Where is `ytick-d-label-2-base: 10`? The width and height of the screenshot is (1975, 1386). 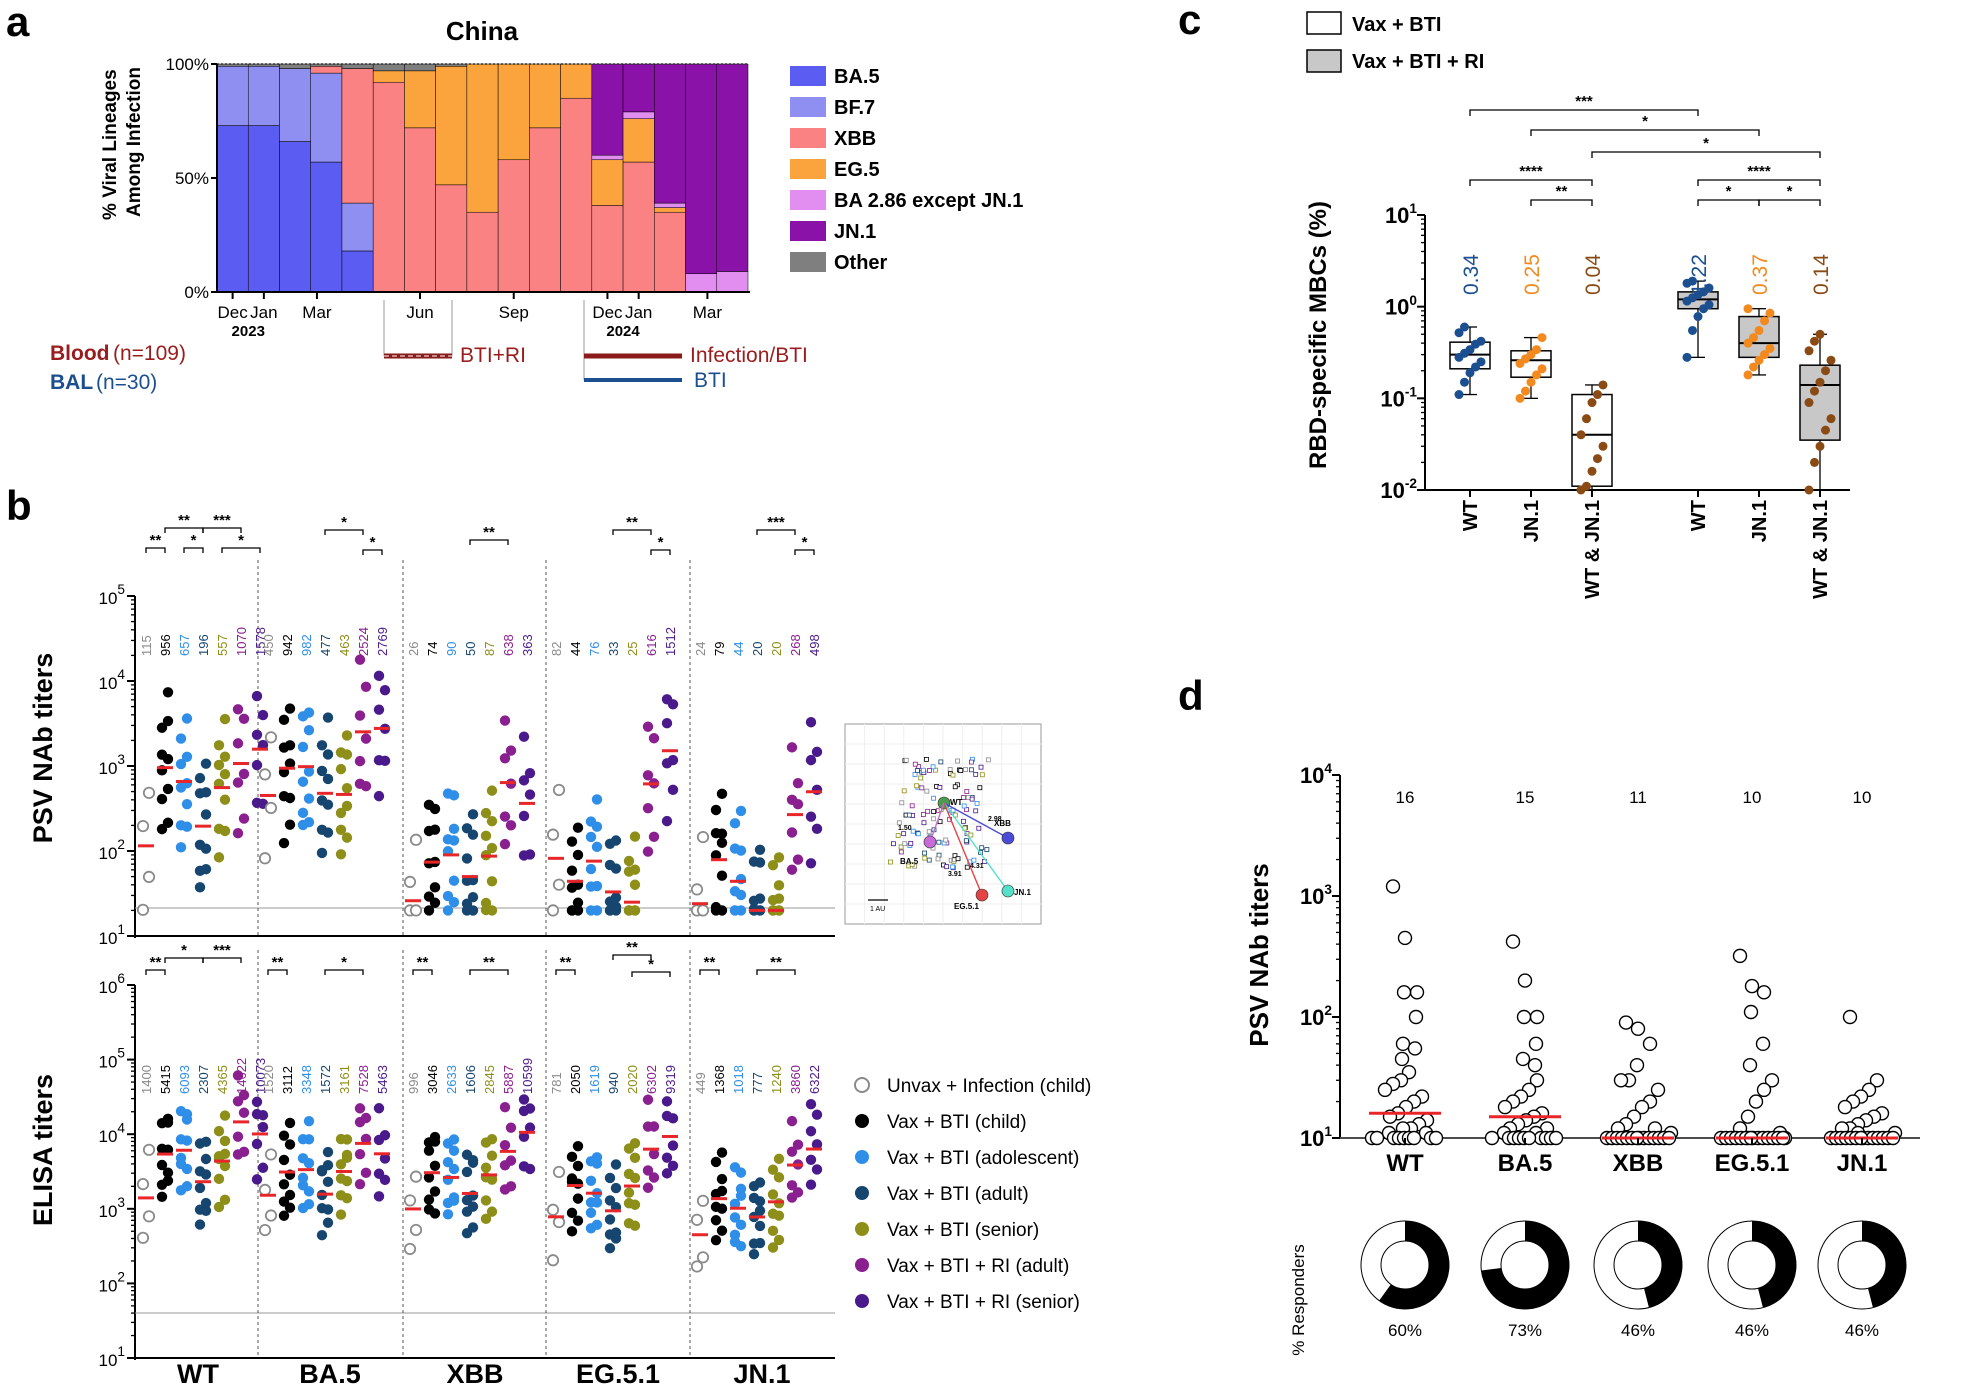 ytick-d-label-2-base: 10 is located at coordinates (1312, 1017).